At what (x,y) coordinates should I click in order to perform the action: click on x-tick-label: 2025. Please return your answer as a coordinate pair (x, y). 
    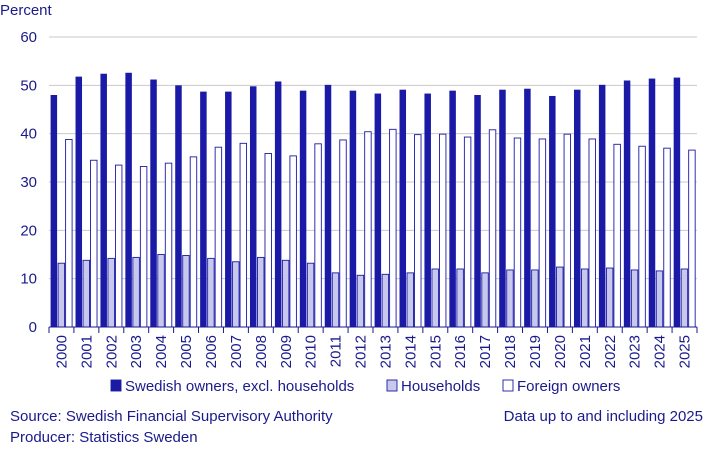
    Looking at the image, I should click on (685, 351).